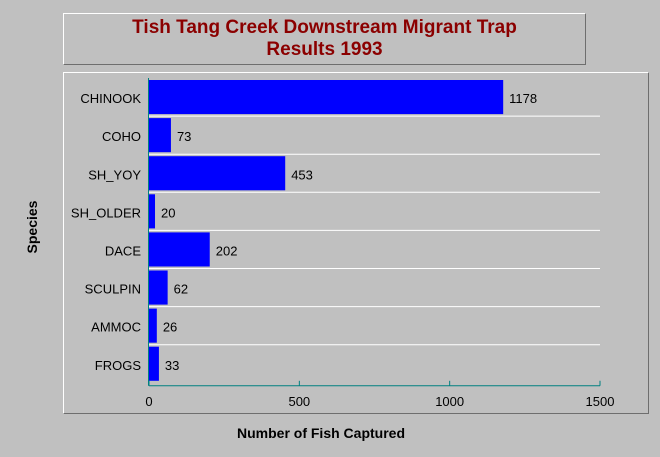  I want to click on y-axis-label: Species, so click(32, 227).